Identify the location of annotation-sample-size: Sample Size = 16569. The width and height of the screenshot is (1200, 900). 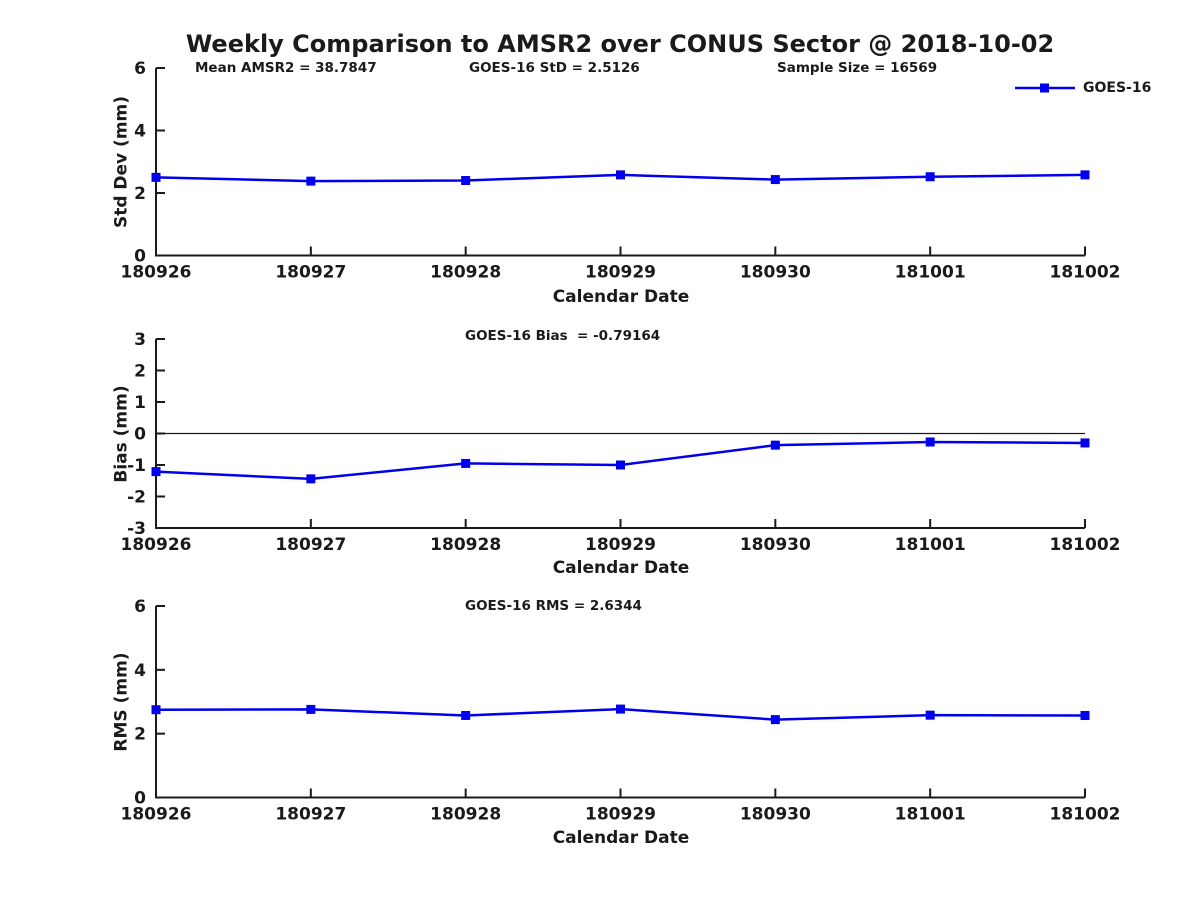
(857, 68).